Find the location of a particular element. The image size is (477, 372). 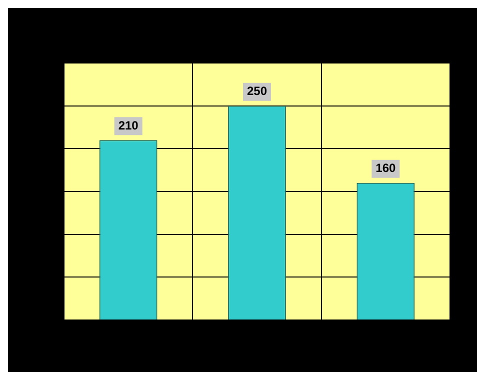

data-label: 160 is located at coordinates (386, 168).